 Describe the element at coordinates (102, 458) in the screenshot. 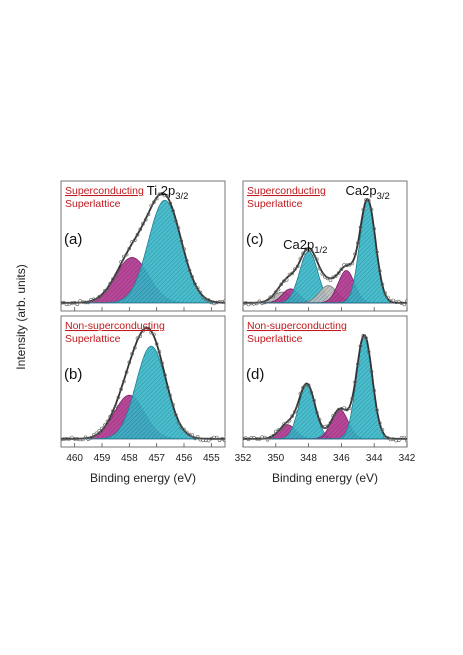

I see `x-tick-label: 459` at that location.